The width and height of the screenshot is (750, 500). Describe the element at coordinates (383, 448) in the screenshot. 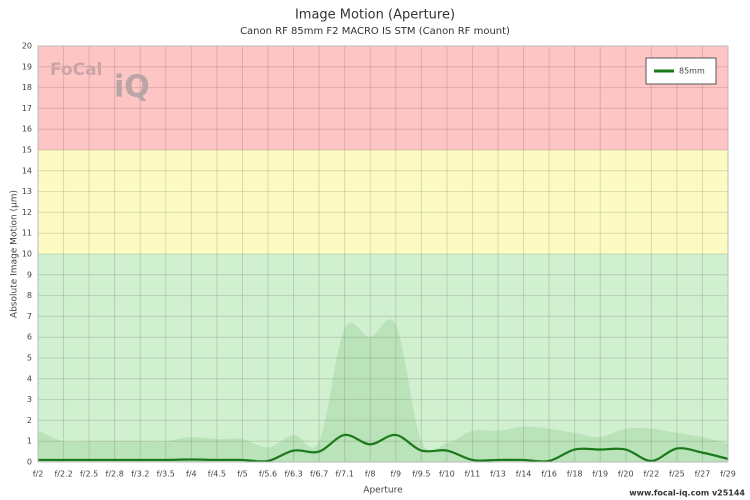

I see `data-line` at that location.